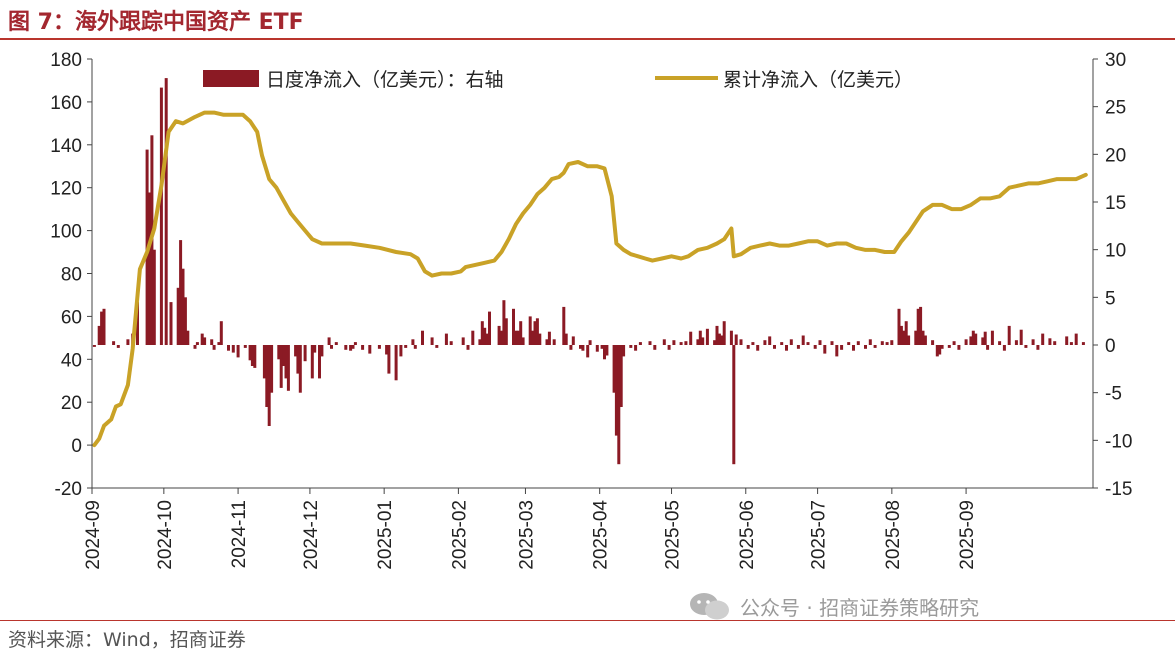 This screenshot has width=1175, height=657. Describe the element at coordinates (231, 78) in the screenshot. I see `legend-bar-swatch` at that location.